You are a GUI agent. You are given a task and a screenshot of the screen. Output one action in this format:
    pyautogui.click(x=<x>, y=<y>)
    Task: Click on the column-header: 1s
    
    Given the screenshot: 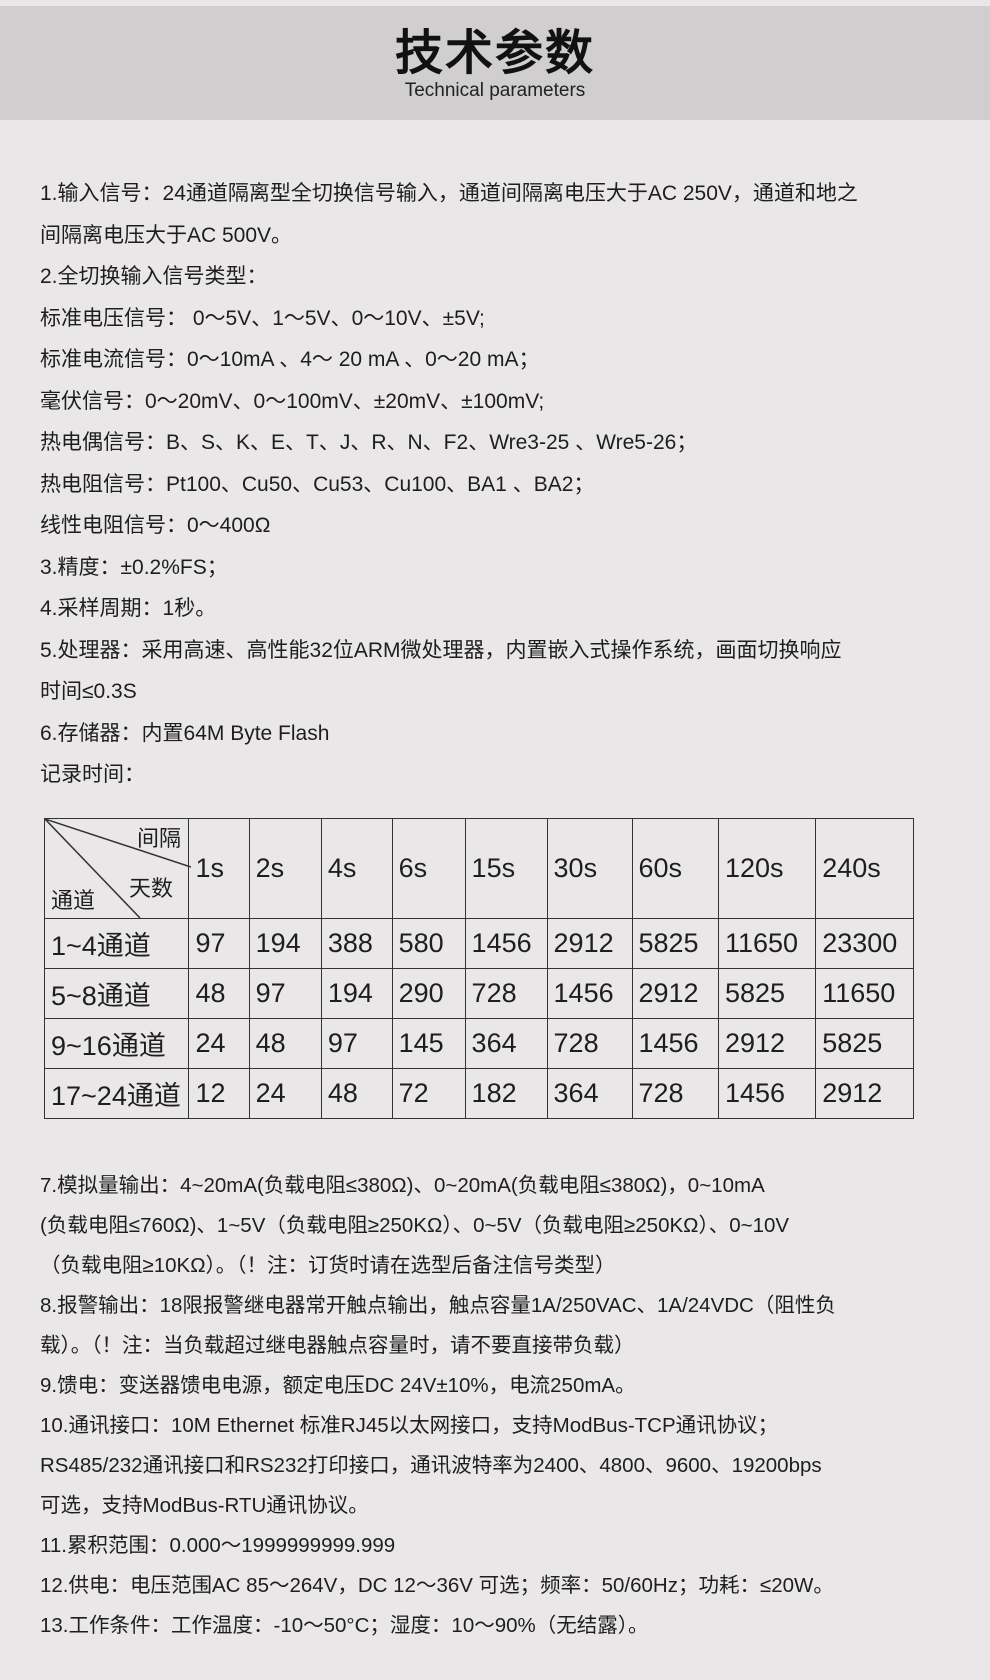 What is the action you would take?
    pyautogui.click(x=219, y=868)
    